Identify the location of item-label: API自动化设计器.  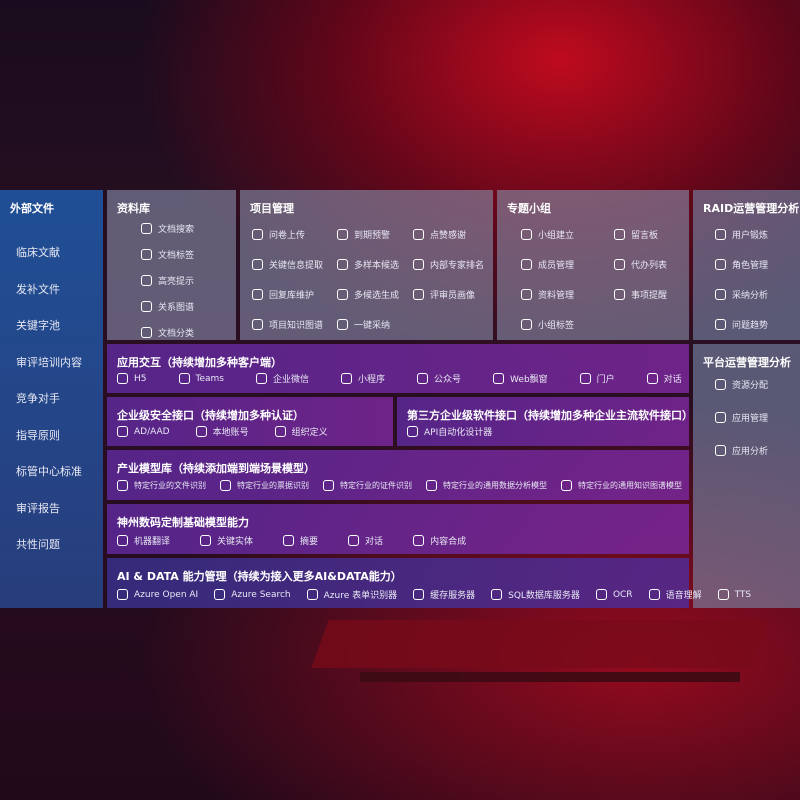
(458, 433).